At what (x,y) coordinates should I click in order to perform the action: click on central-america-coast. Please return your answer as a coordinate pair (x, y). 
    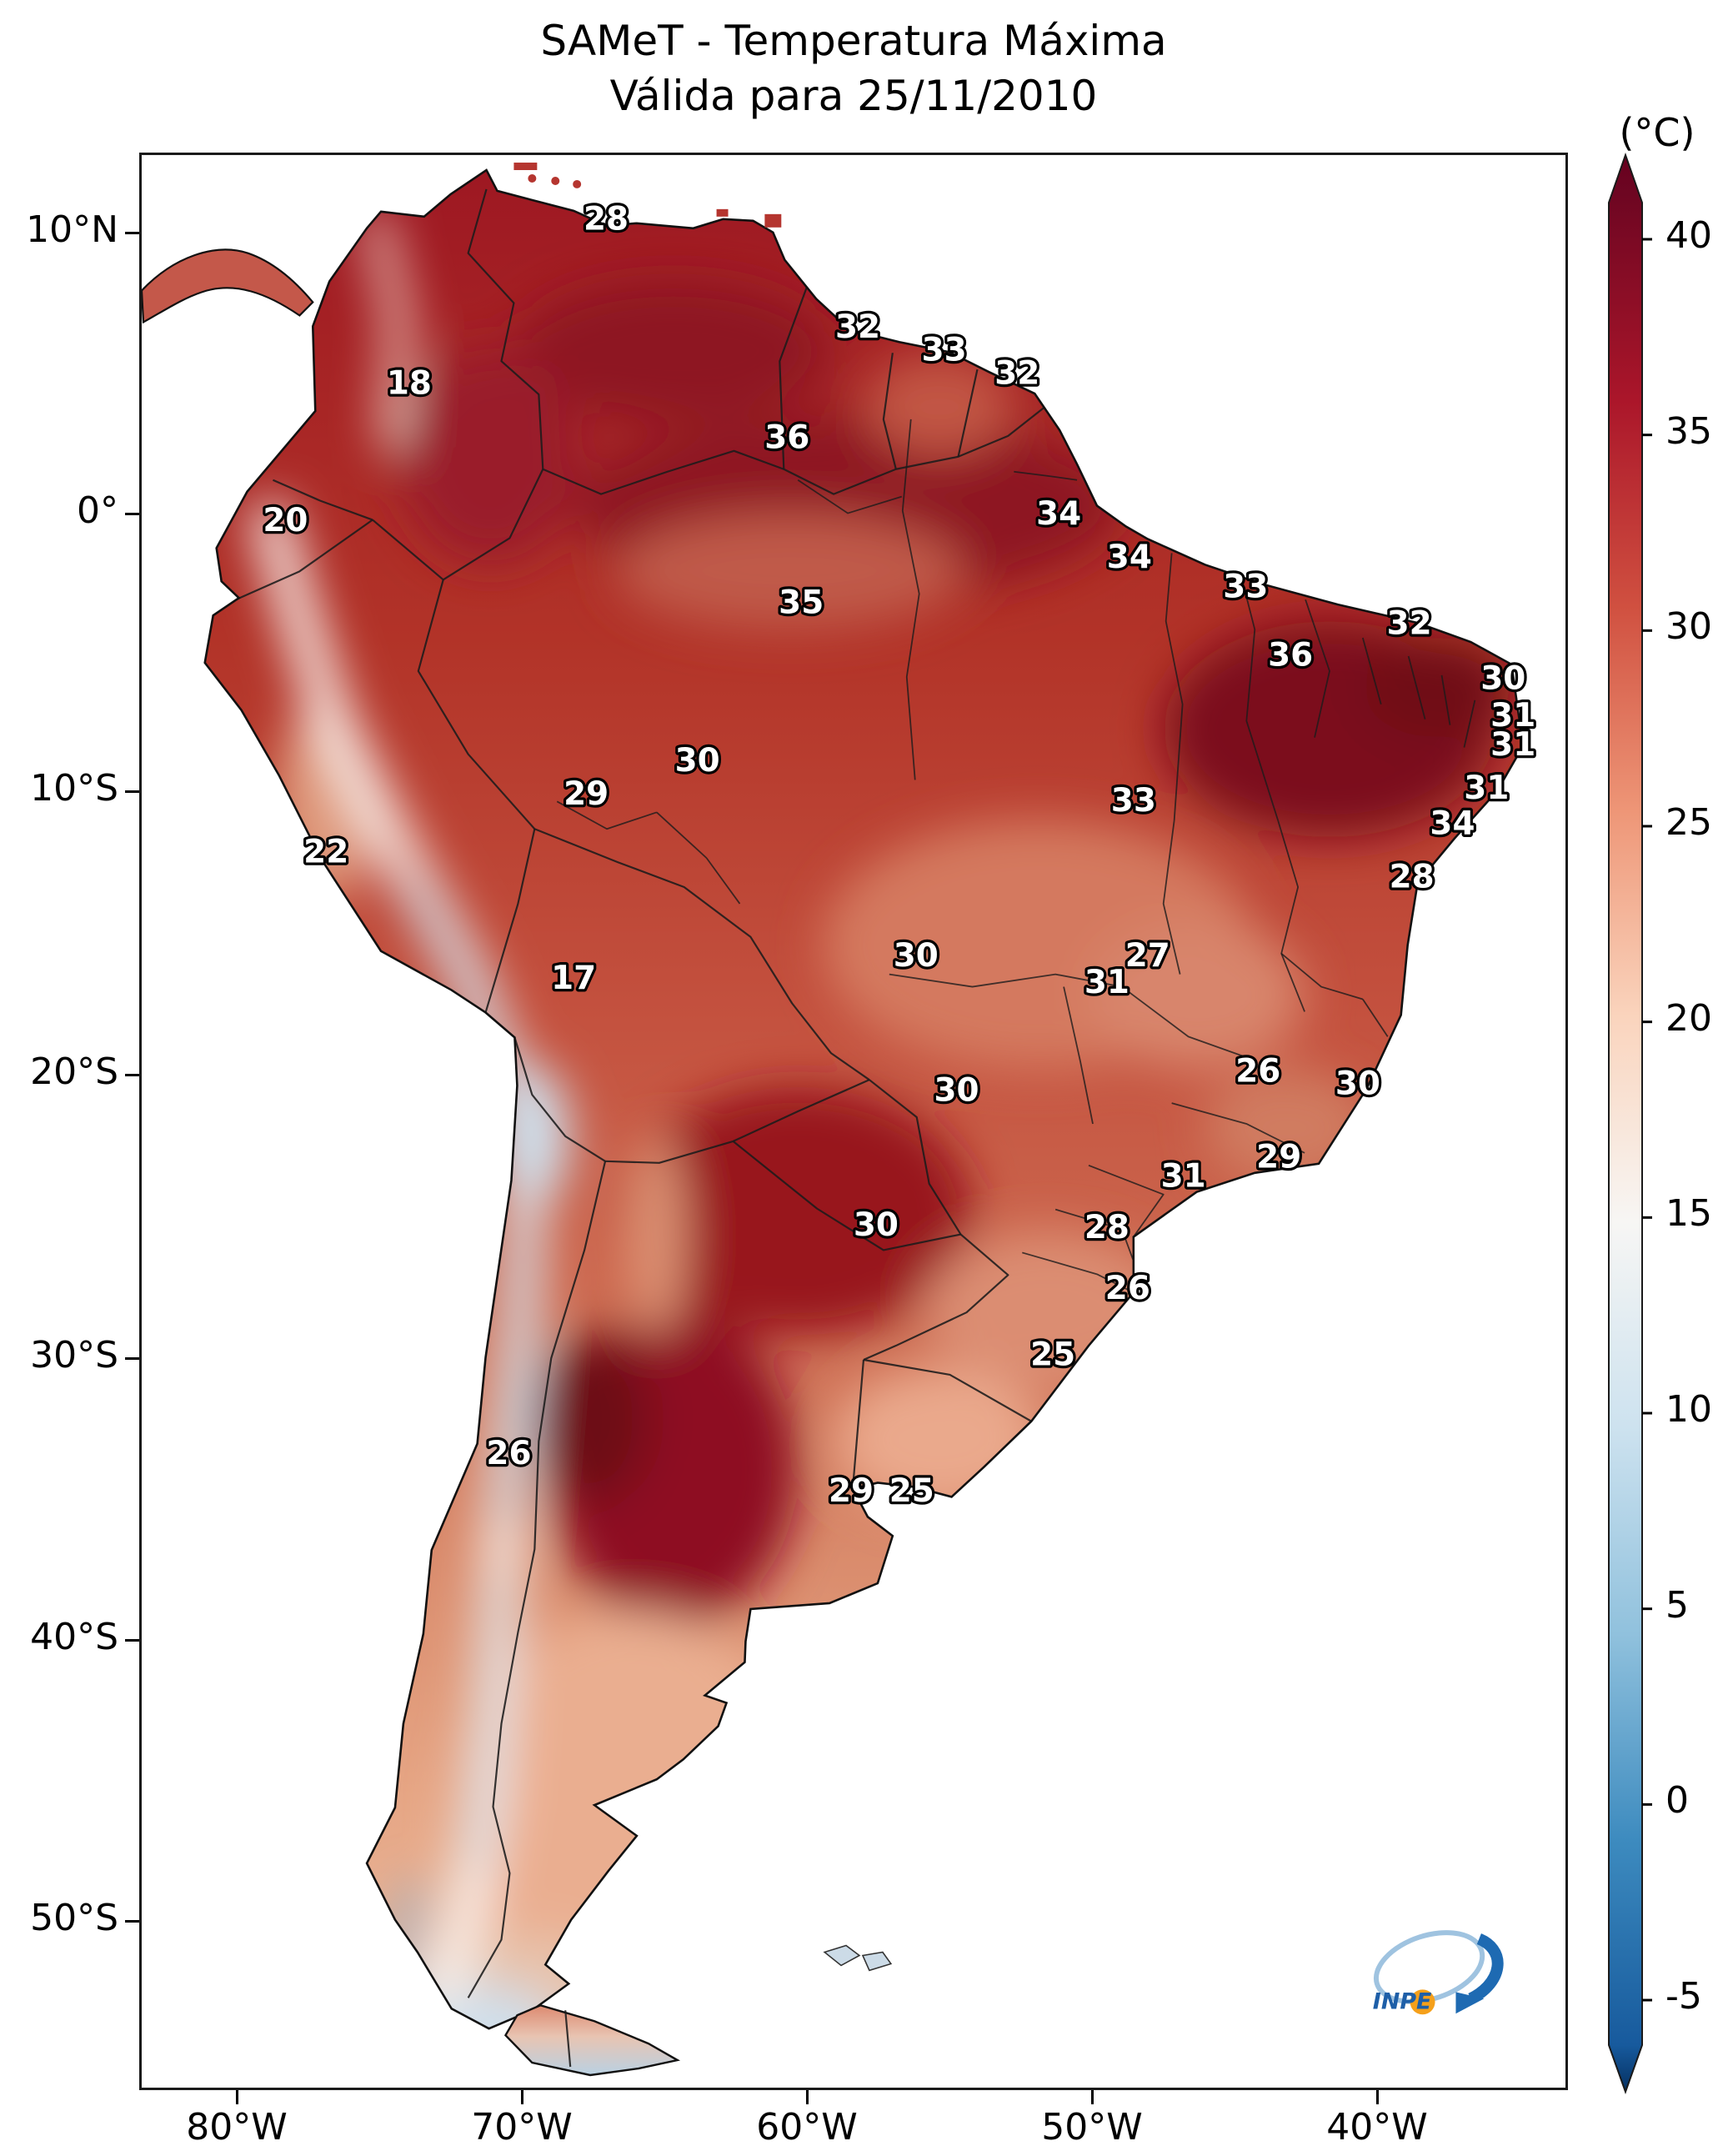
    Looking at the image, I should click on (228, 286).